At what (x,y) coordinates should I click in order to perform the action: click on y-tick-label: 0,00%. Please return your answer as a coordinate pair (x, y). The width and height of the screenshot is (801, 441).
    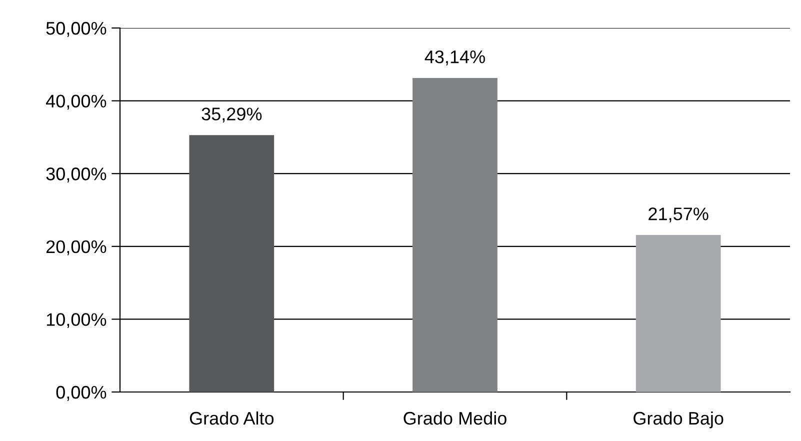
    Looking at the image, I should click on (81, 393).